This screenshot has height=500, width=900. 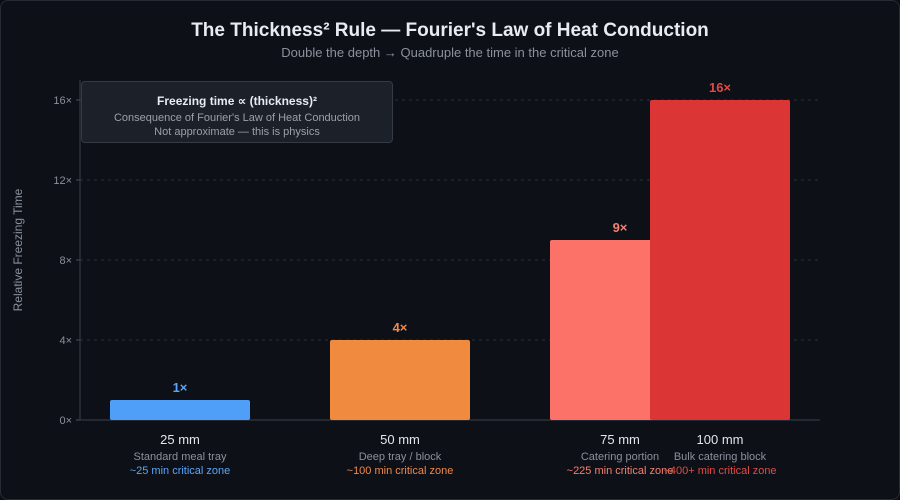 What do you see at coordinates (180, 471) in the screenshot?
I see `x-category-zone: ~25 min critical zone` at bounding box center [180, 471].